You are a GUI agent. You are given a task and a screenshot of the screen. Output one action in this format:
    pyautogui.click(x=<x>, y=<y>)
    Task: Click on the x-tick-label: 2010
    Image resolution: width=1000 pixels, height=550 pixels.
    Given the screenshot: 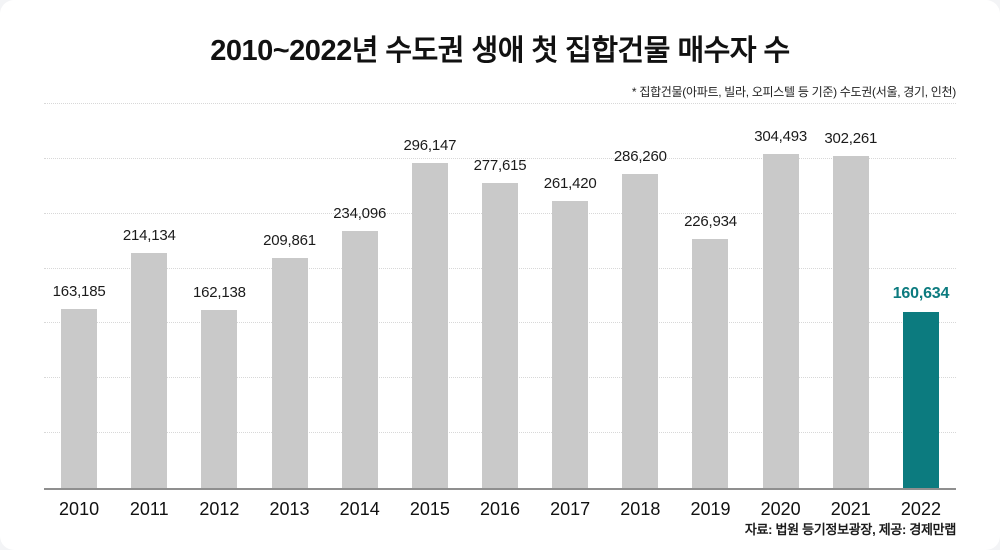 What is the action you would take?
    pyautogui.click(x=79, y=509)
    